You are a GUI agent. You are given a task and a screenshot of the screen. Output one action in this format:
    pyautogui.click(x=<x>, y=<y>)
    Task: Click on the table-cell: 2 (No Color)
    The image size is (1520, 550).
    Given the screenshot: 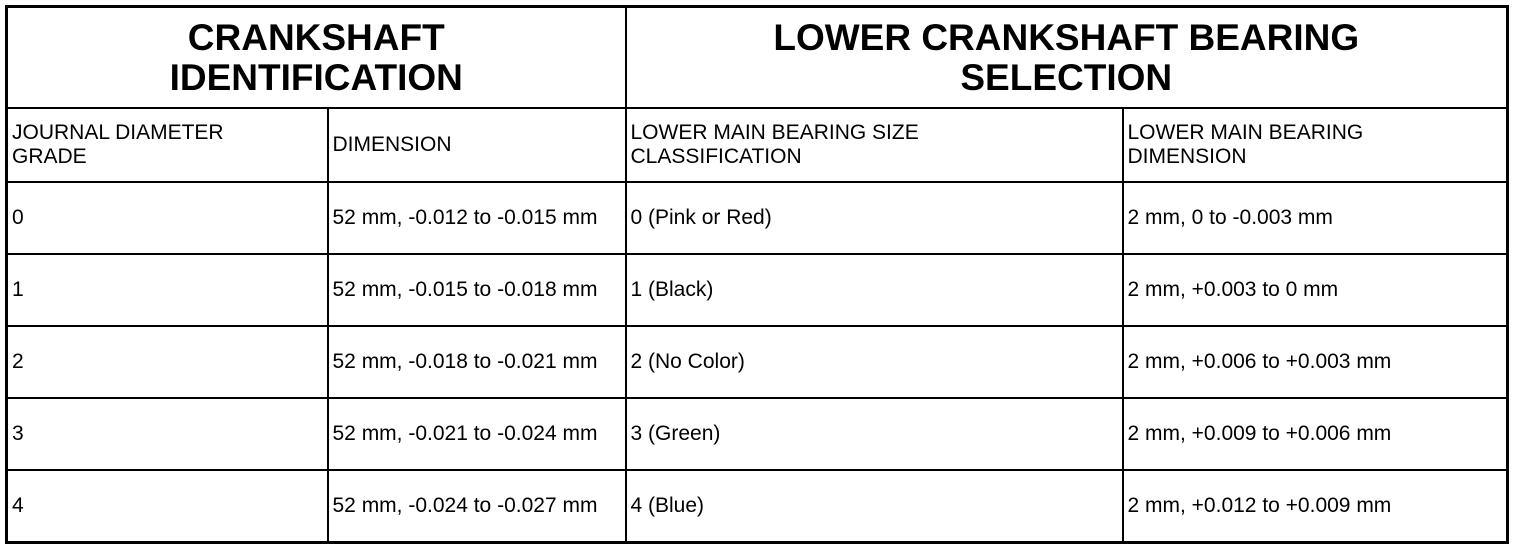 What is the action you would take?
    pyautogui.click(x=874, y=362)
    